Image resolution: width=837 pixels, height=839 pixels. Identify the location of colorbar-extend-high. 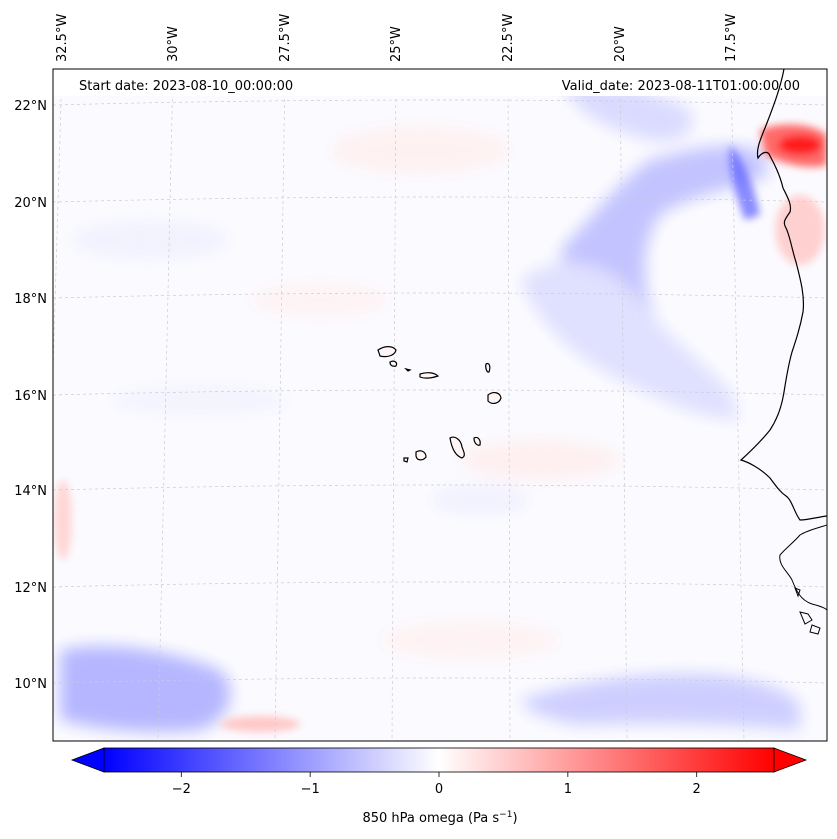
(790, 760).